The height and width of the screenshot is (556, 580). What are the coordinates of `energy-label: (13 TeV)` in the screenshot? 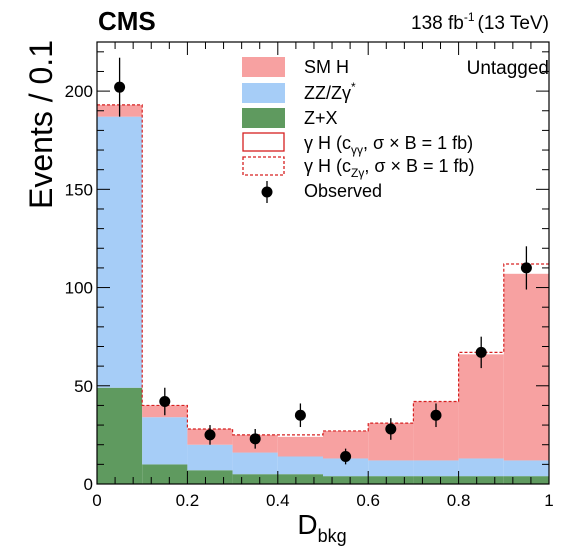 It's located at (513, 23).